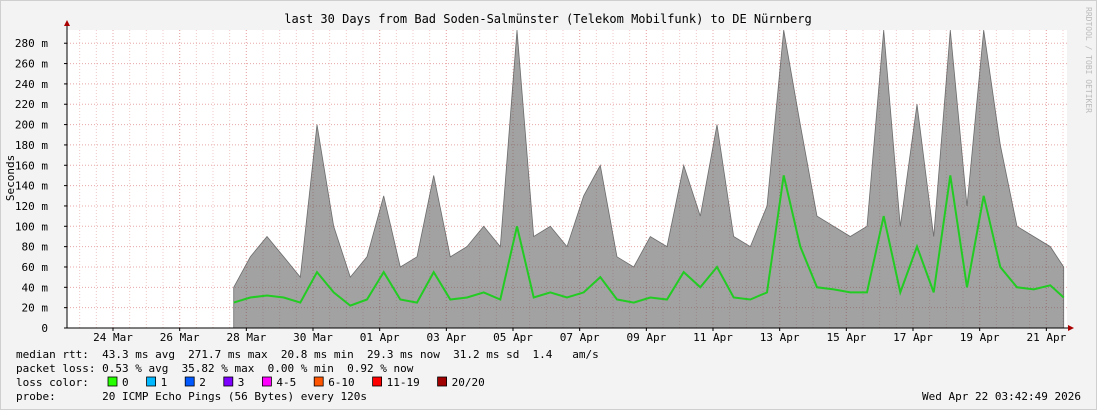 This screenshot has height=410, width=1097. I want to click on legend-label: 1, so click(164, 382).